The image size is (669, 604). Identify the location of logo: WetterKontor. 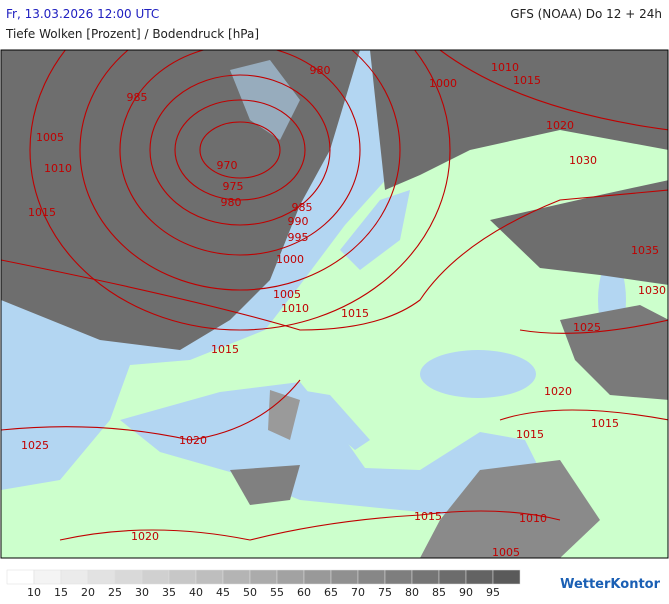
(610, 584).